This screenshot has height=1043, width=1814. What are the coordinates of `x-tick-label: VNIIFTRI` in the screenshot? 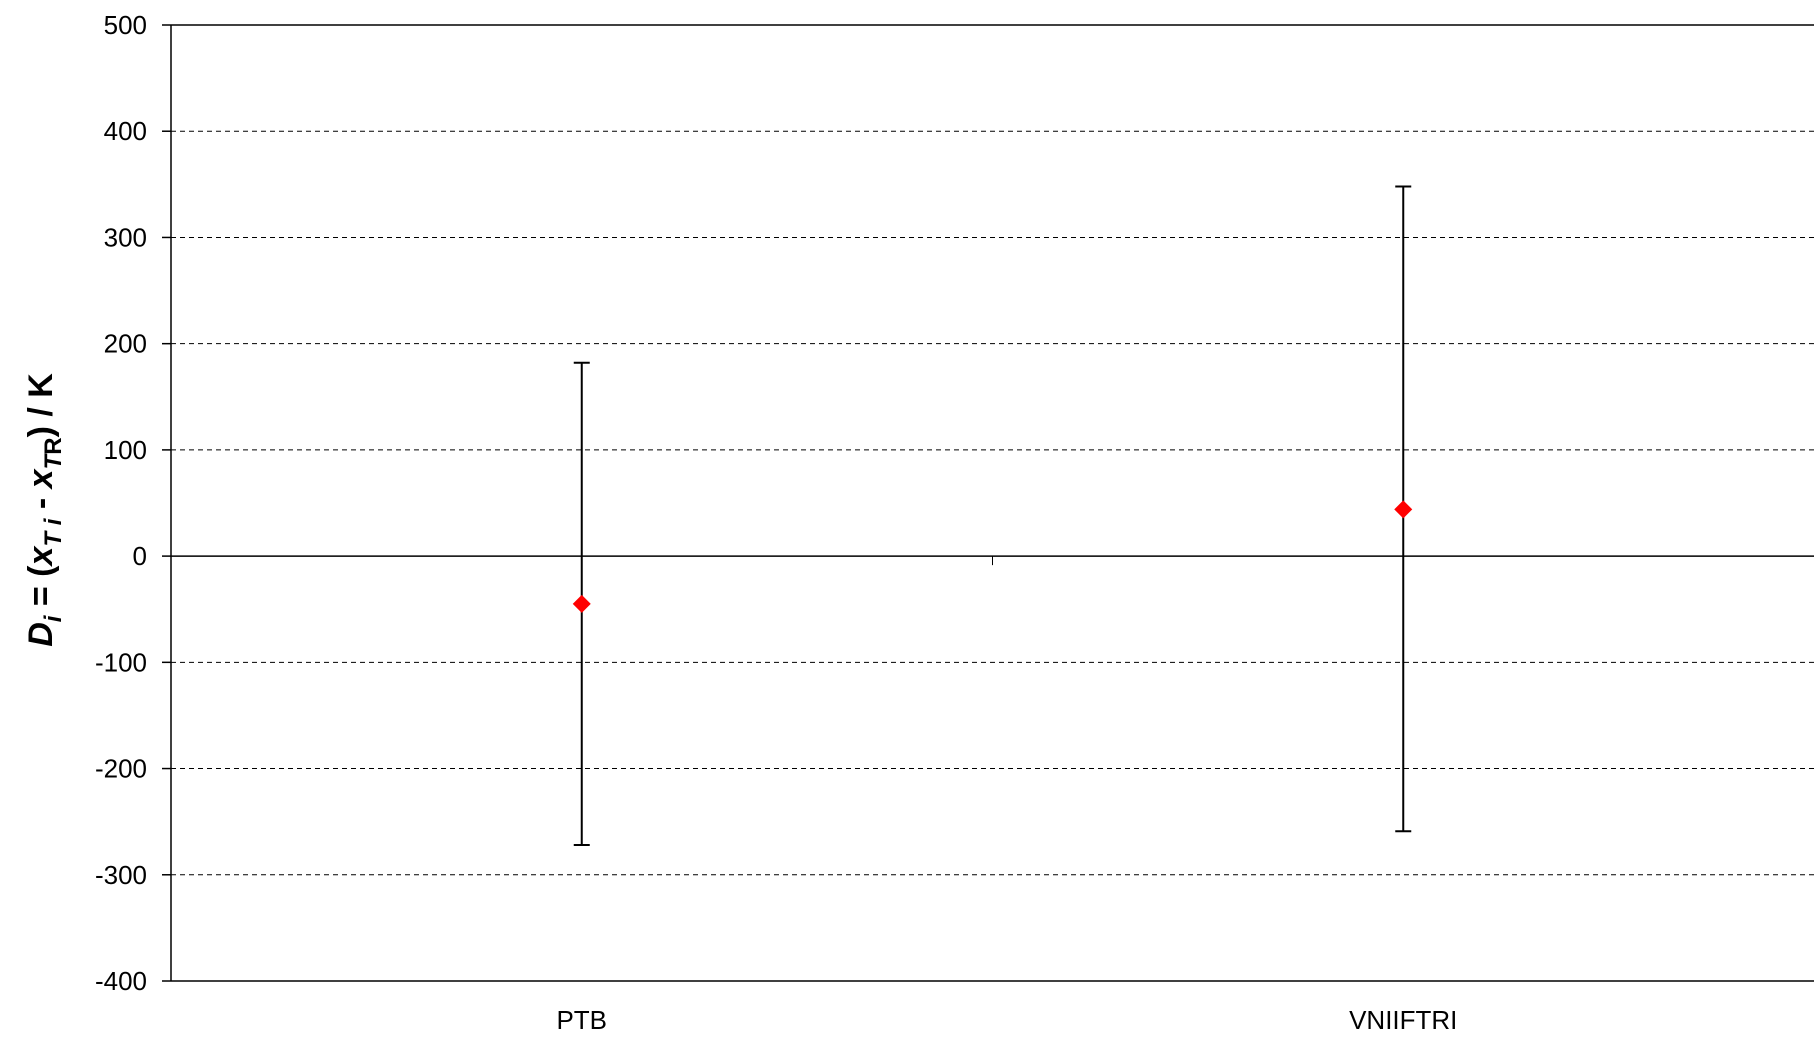 It's located at (1403, 1020).